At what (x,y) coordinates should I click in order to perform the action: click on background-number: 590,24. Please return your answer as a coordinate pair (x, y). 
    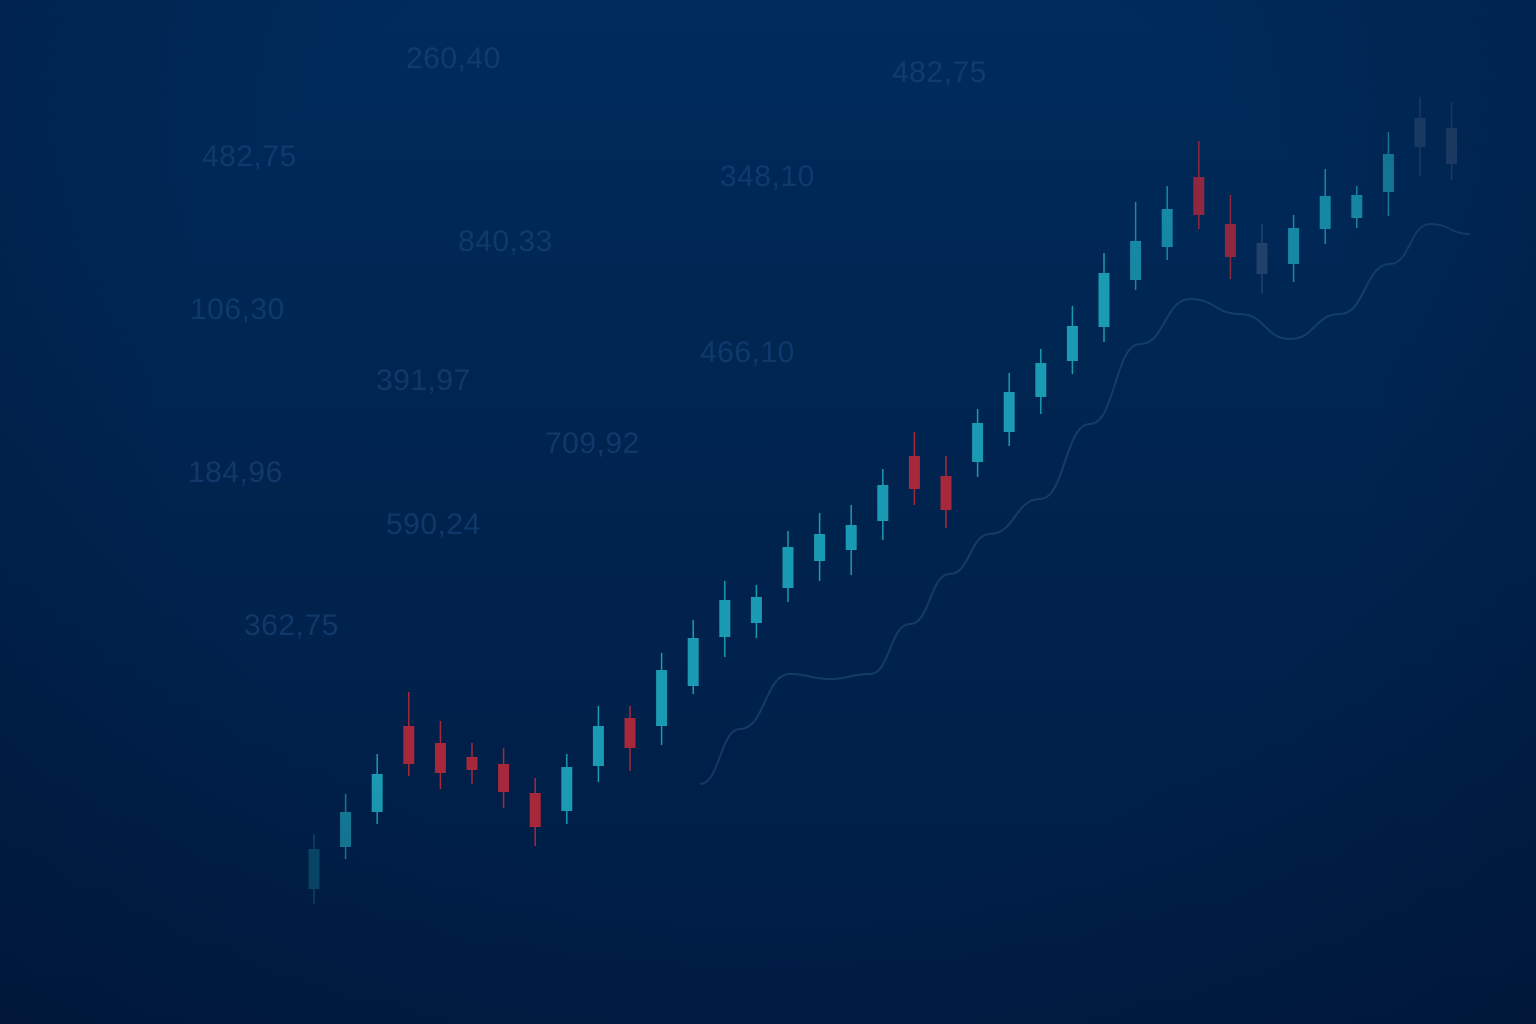
    Looking at the image, I should click on (433, 524).